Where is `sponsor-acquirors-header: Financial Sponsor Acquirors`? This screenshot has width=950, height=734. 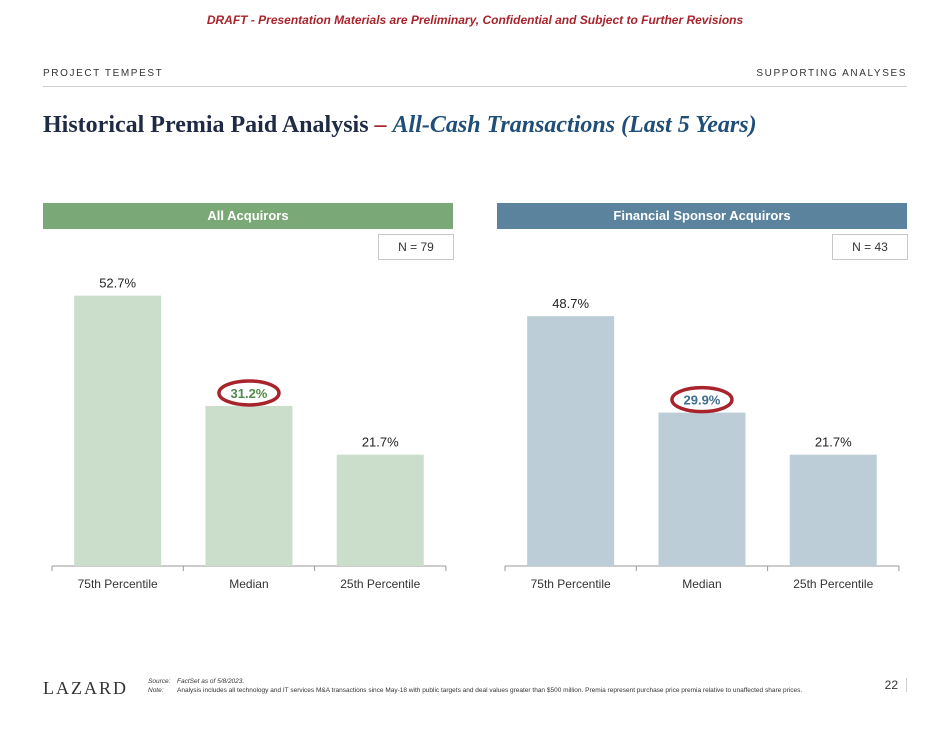
sponsor-acquirors-header: Financial Sponsor Acquirors is located at coordinates (702, 216).